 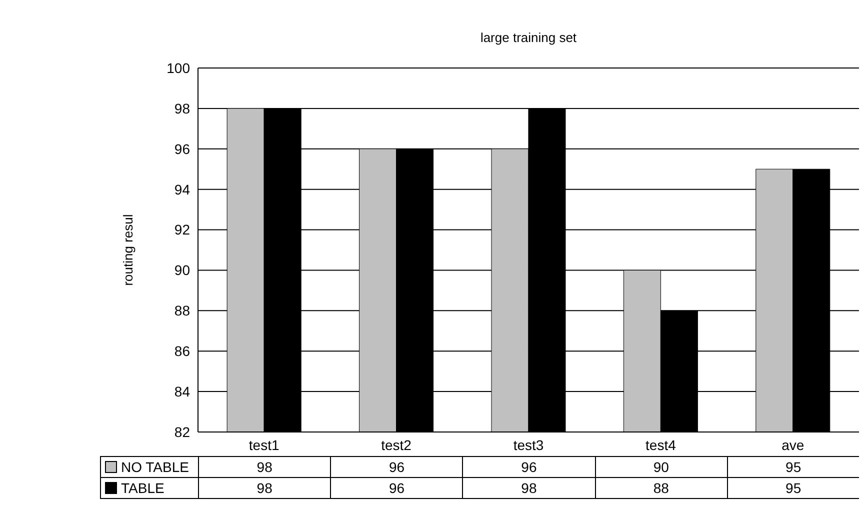 I want to click on y-tick-label: 86, so click(x=182, y=351).